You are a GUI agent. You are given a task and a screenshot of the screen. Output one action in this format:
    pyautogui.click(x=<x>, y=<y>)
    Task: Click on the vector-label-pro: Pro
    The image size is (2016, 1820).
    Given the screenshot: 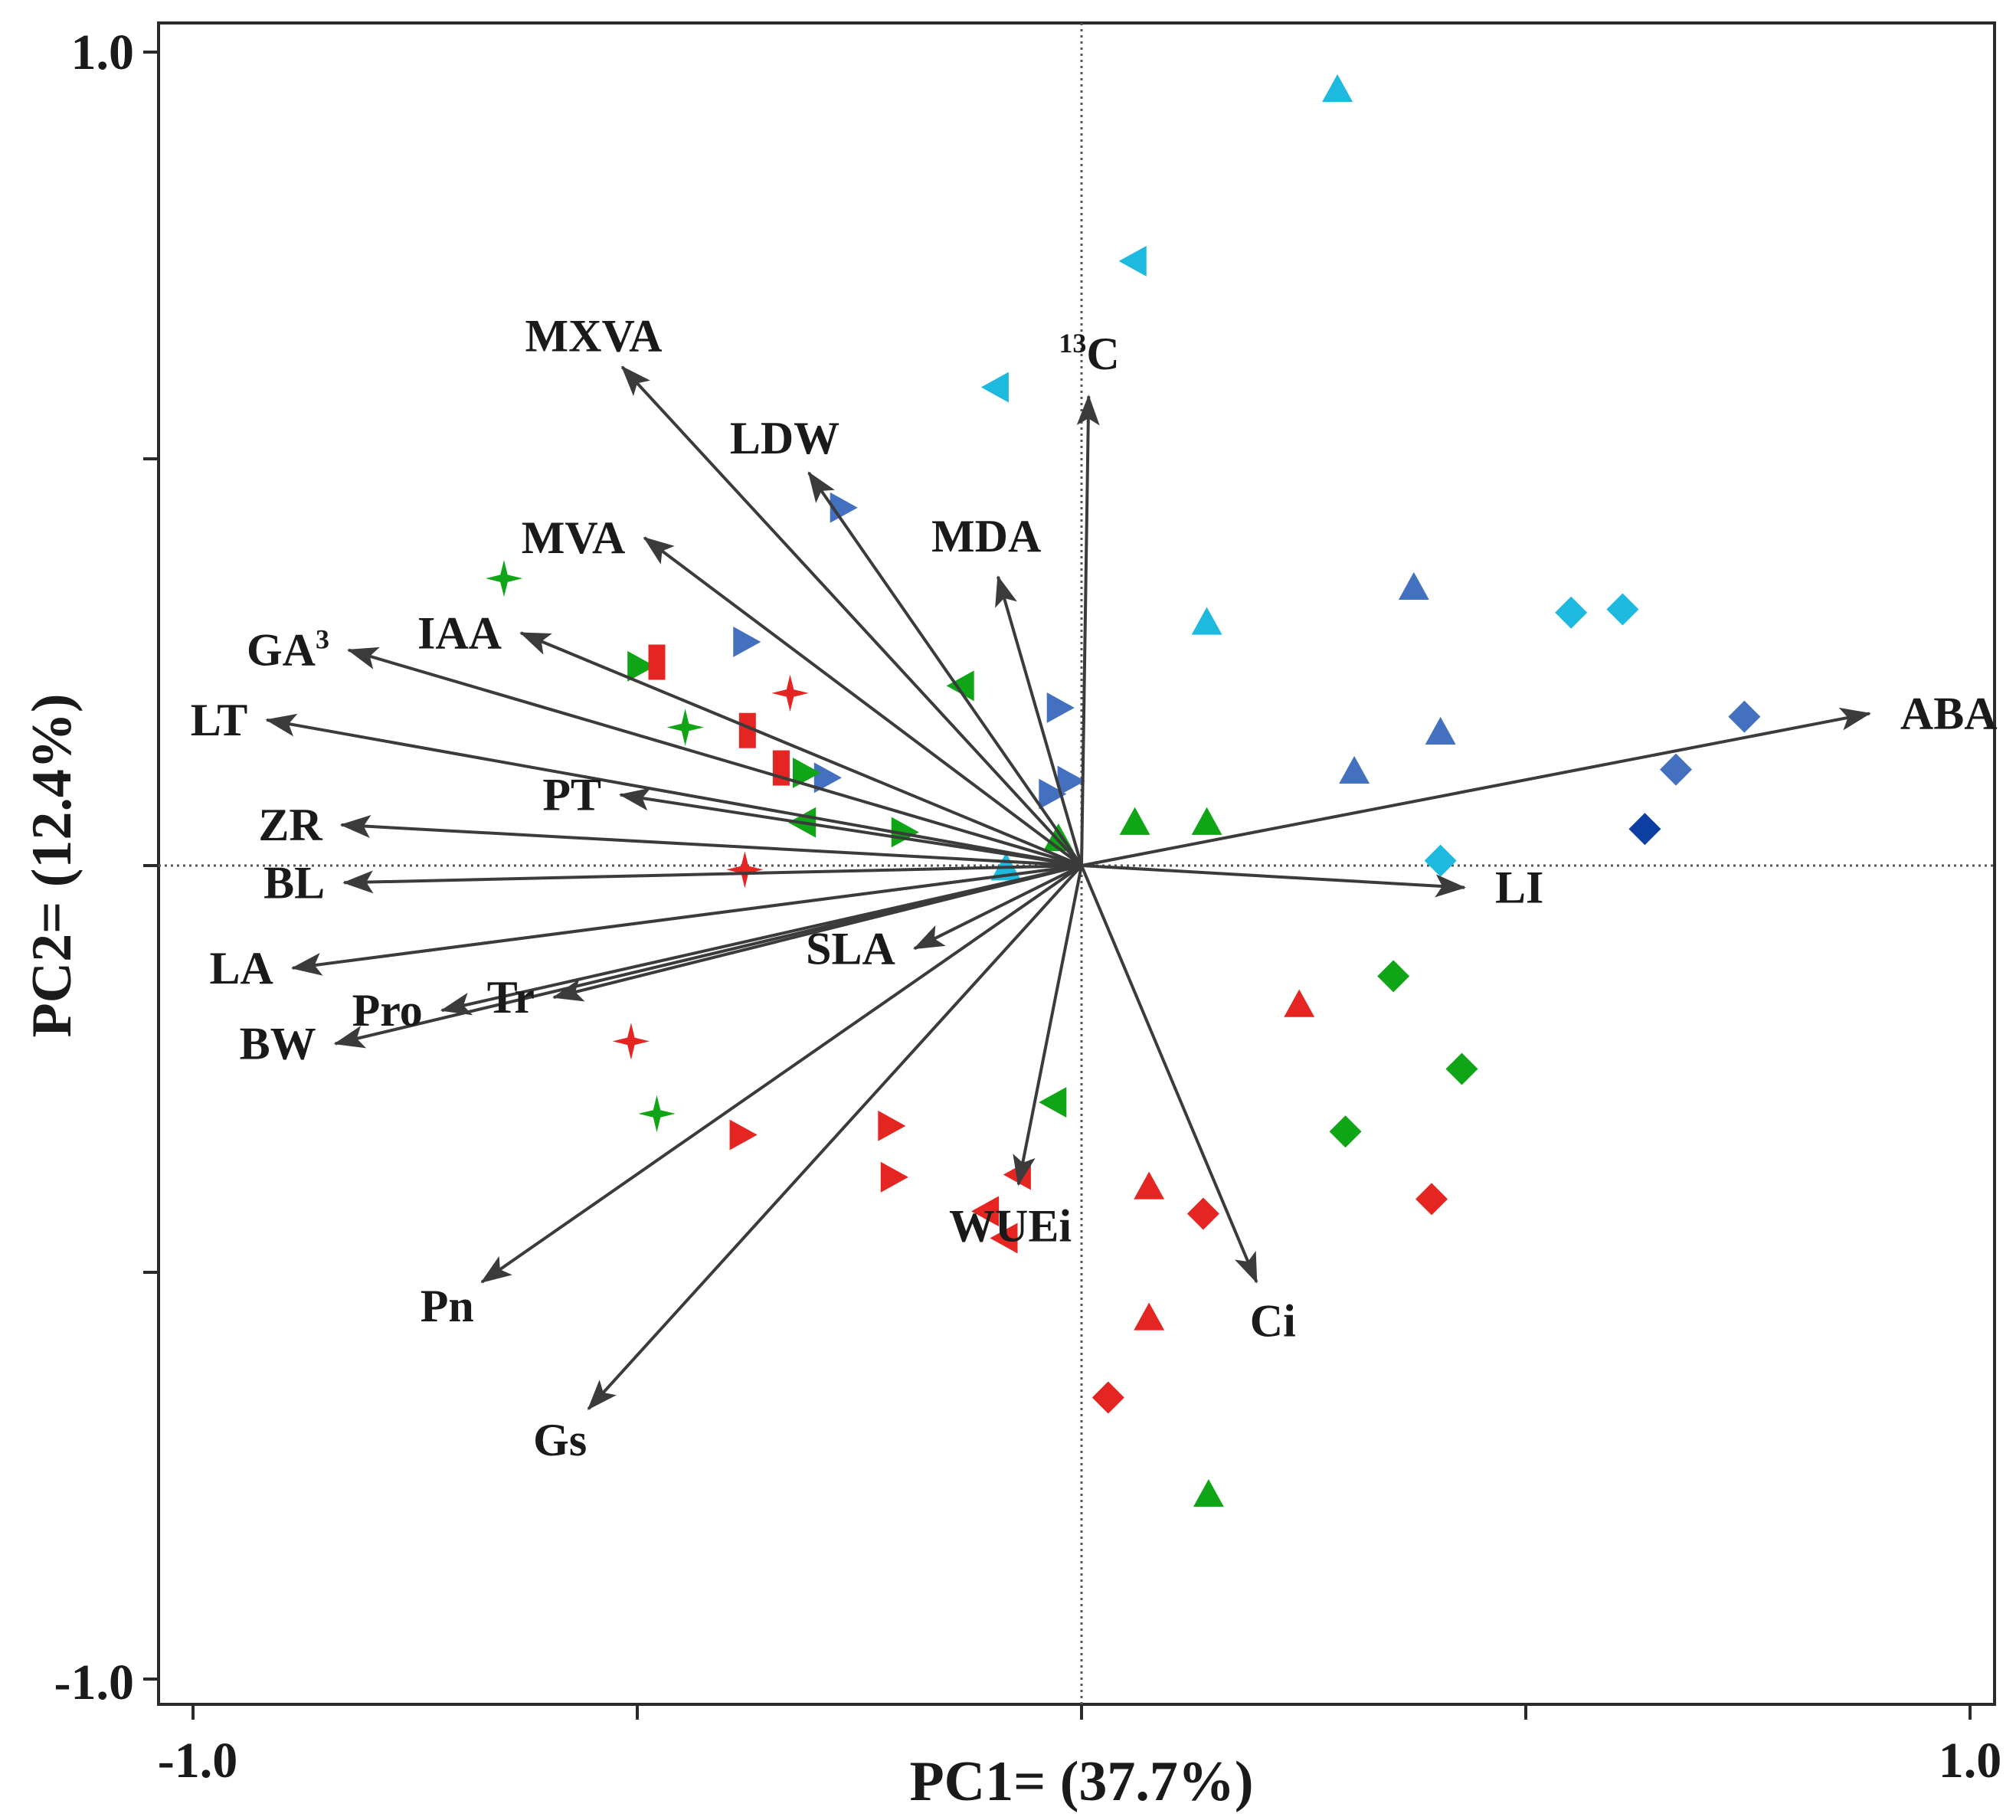 What is the action you would take?
    pyautogui.click(x=387, y=1010)
    